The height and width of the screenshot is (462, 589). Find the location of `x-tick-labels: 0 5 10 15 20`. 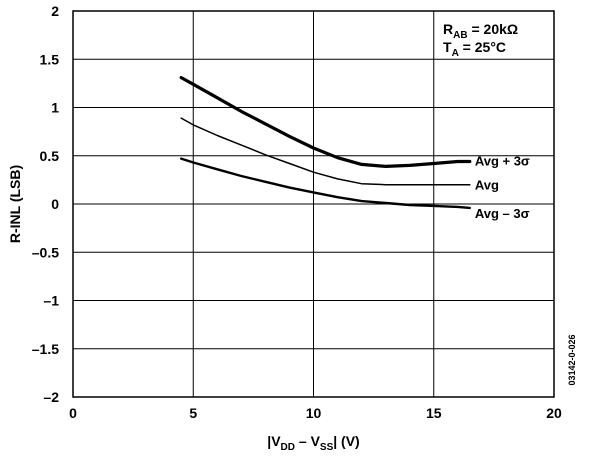

x-tick-labels: 0 5 10 15 20 is located at coordinates (315, 413).